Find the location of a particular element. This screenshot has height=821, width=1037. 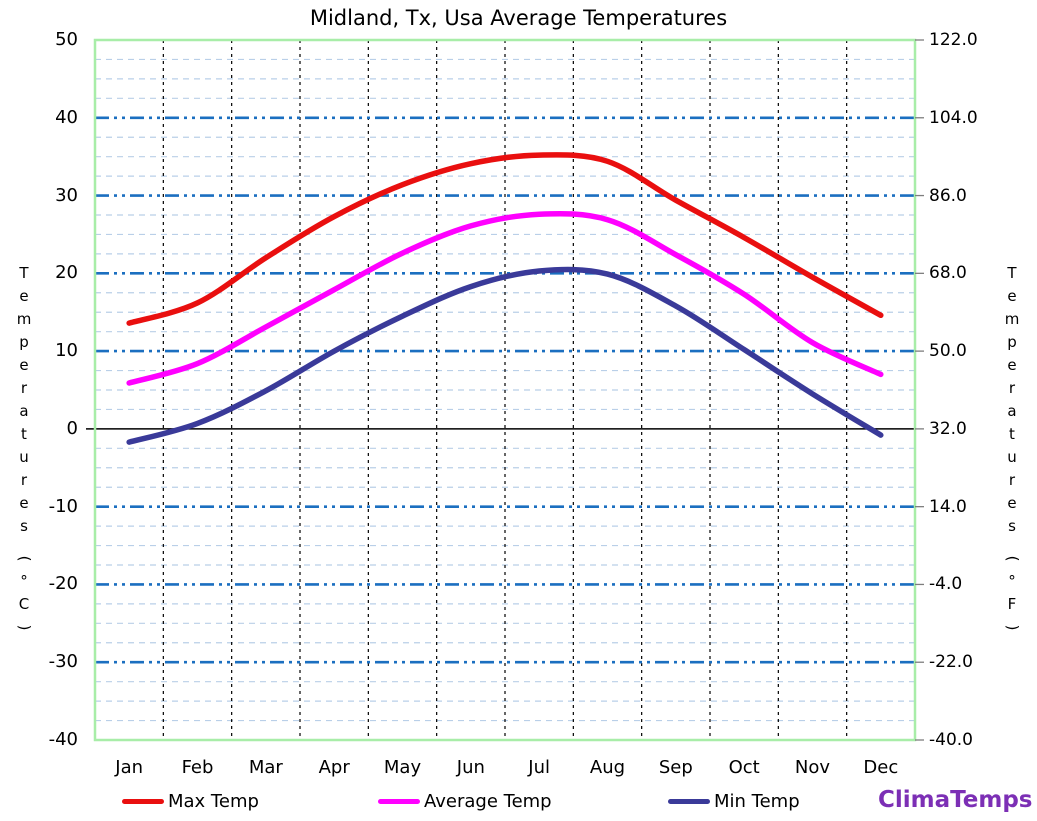

legend-label-average-temp: Average Temp is located at coordinates (488, 801).